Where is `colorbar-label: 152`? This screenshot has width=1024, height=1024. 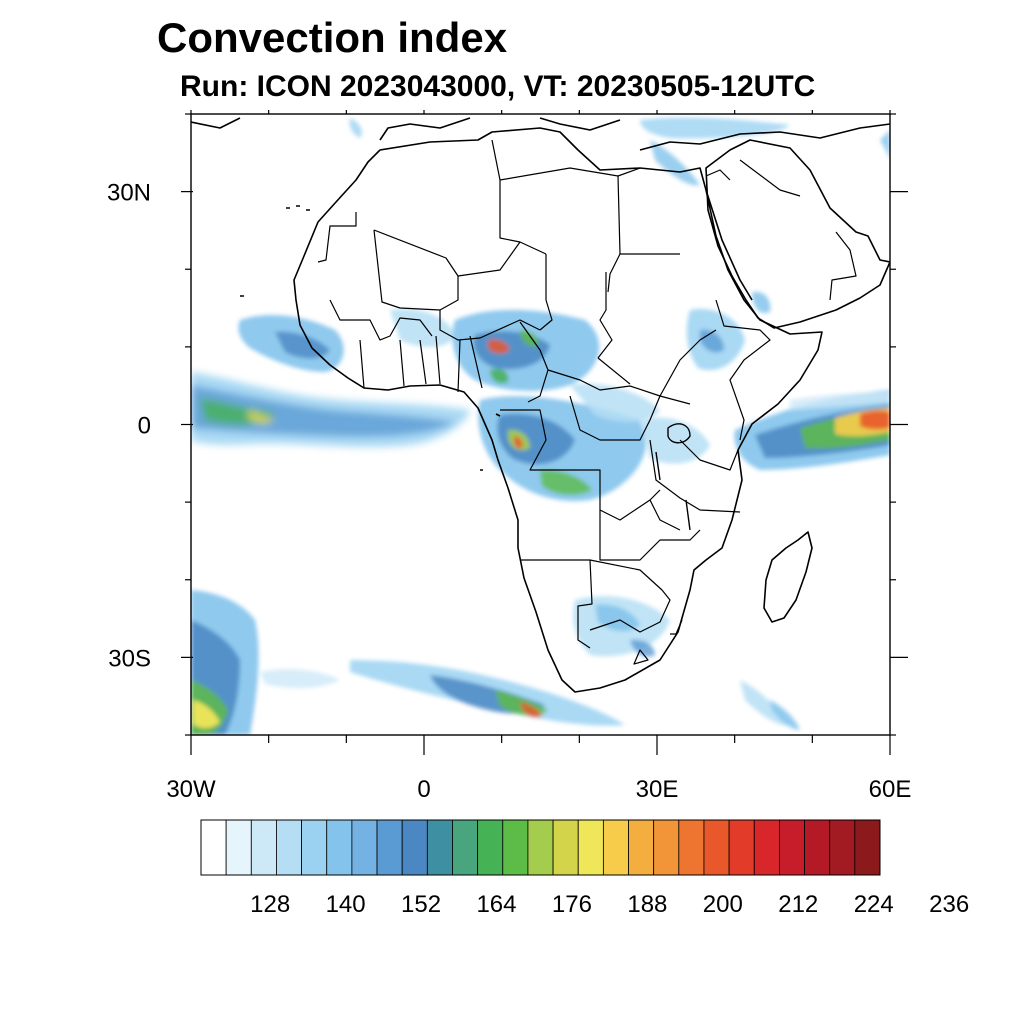
colorbar-label: 152 is located at coordinates (421, 904).